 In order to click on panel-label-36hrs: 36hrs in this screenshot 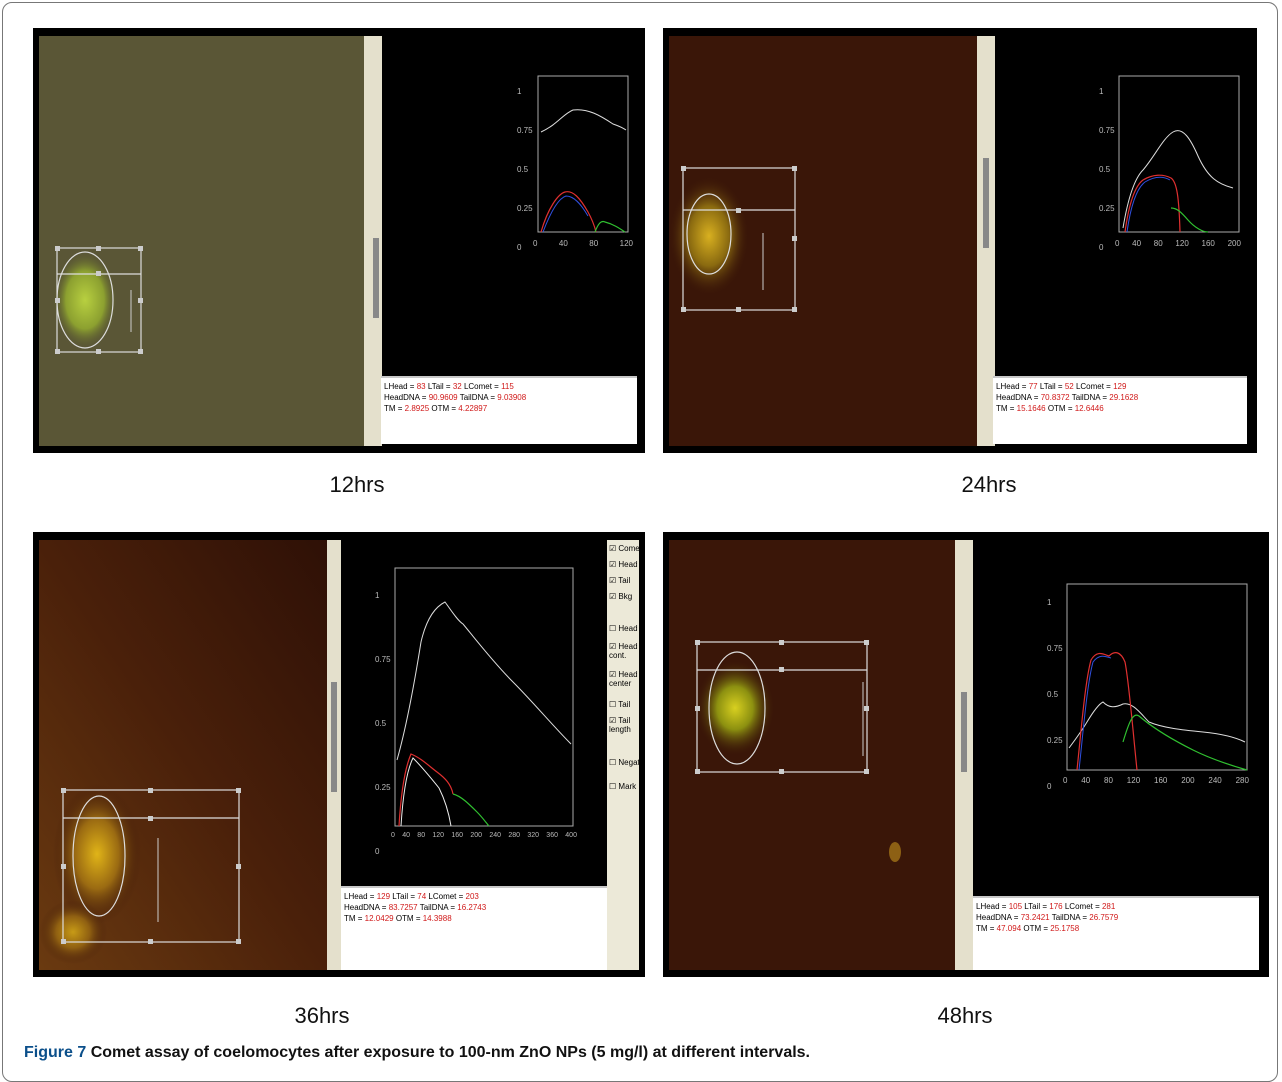, I will do `click(322, 1015)`.